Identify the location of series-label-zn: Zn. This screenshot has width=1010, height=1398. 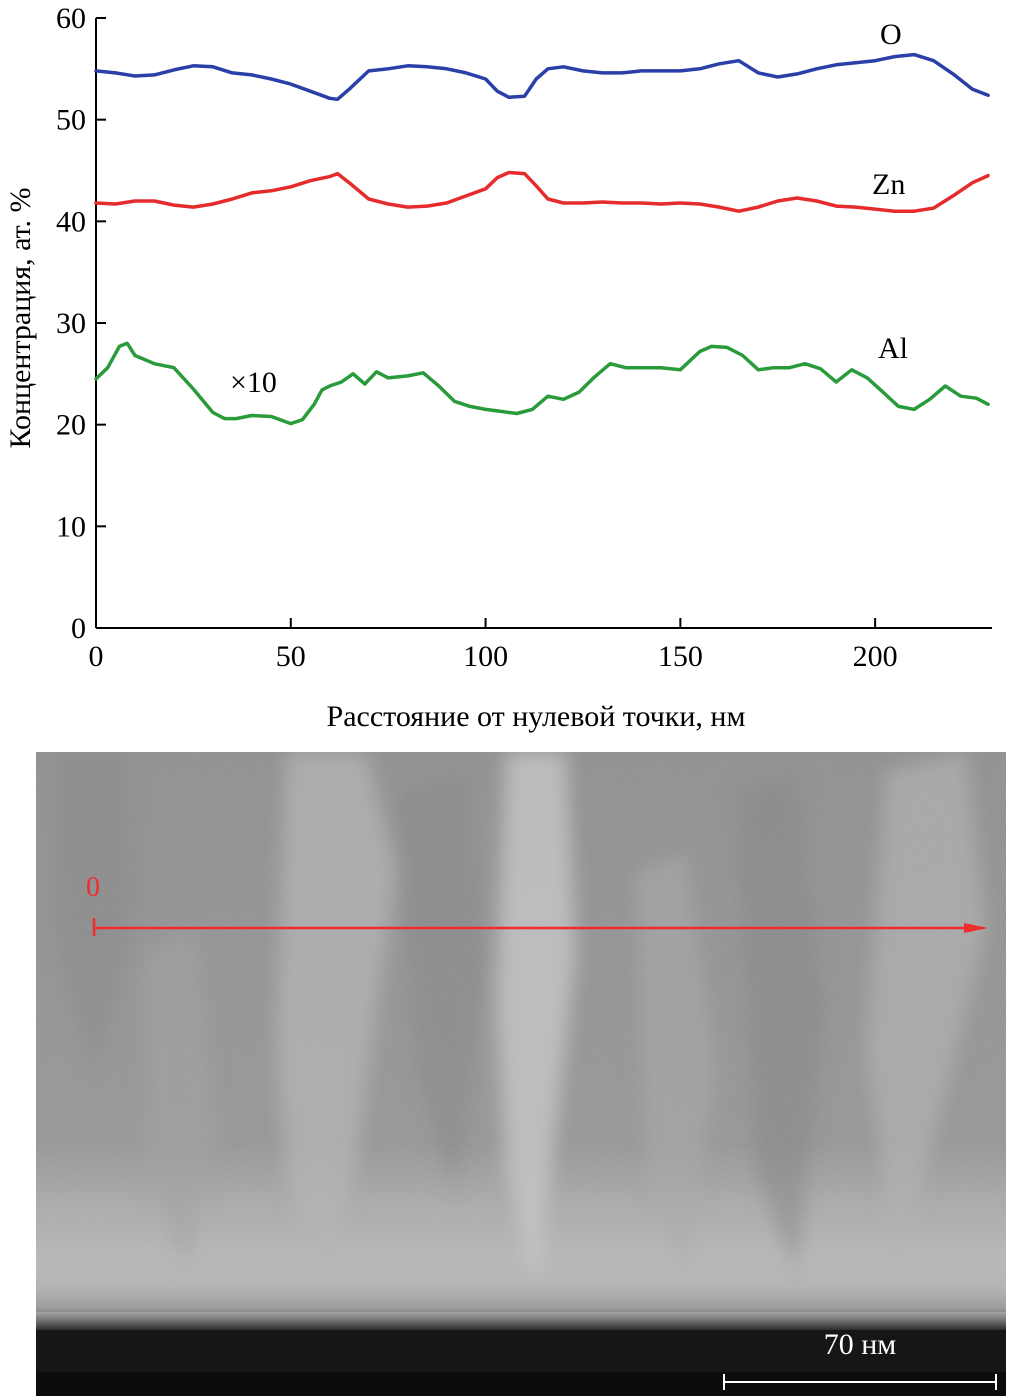
(888, 184).